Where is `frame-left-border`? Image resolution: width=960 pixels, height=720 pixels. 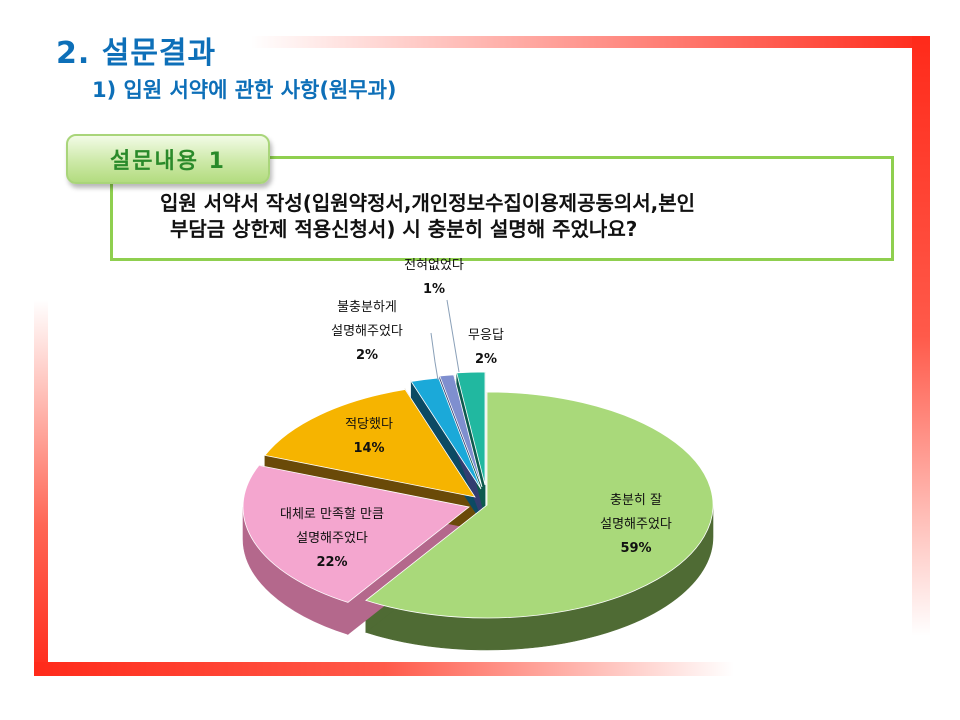 frame-left-border is located at coordinates (41, 488).